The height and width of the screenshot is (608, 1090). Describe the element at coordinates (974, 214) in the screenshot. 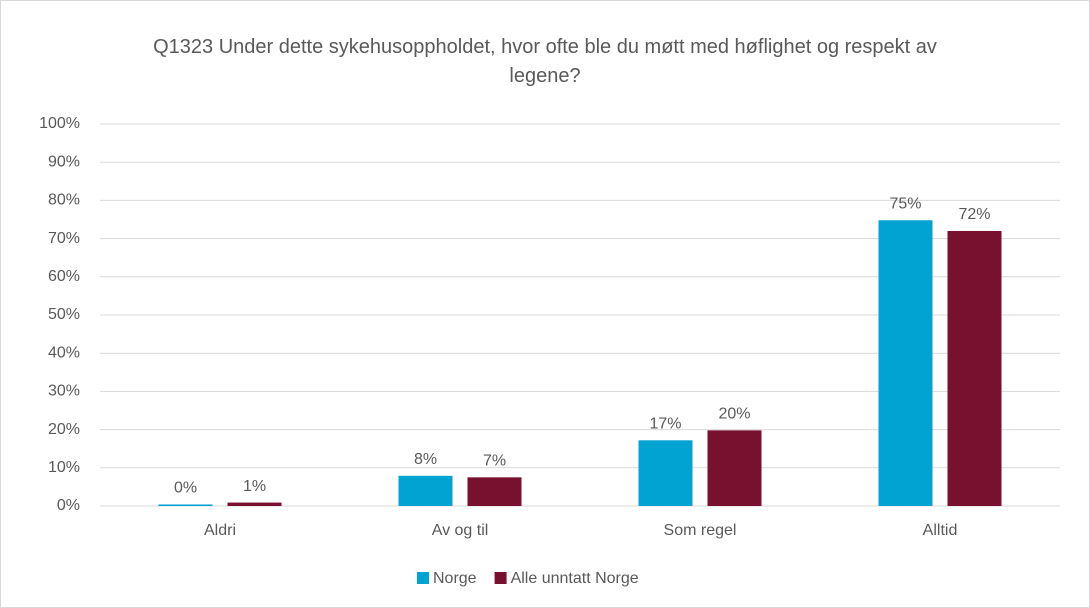

I see `data-label: 72%` at that location.